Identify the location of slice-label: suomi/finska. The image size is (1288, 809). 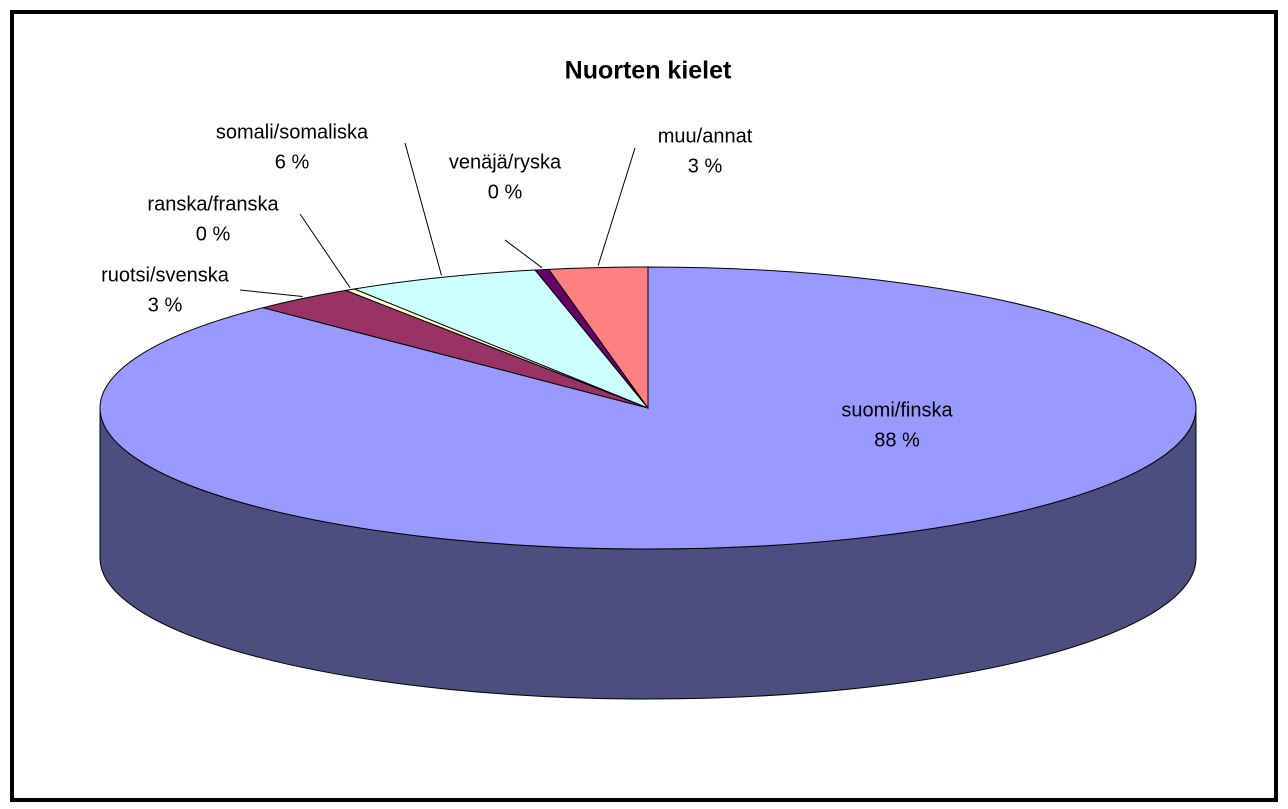
(897, 410).